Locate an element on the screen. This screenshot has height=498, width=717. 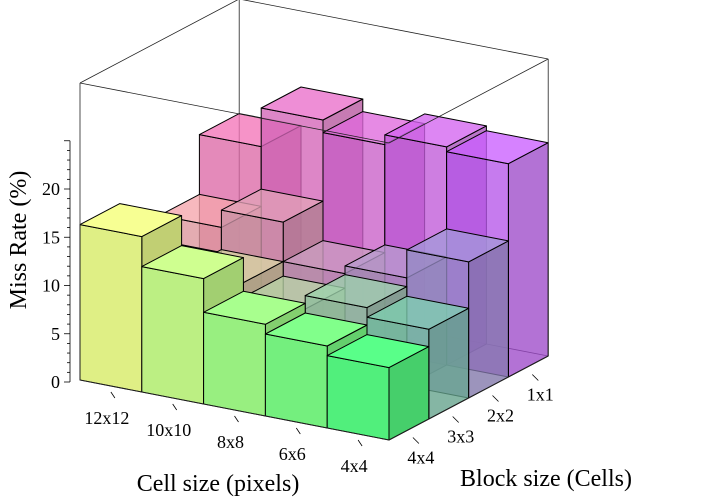
z-tick-label: 10 is located at coordinates (51, 286).